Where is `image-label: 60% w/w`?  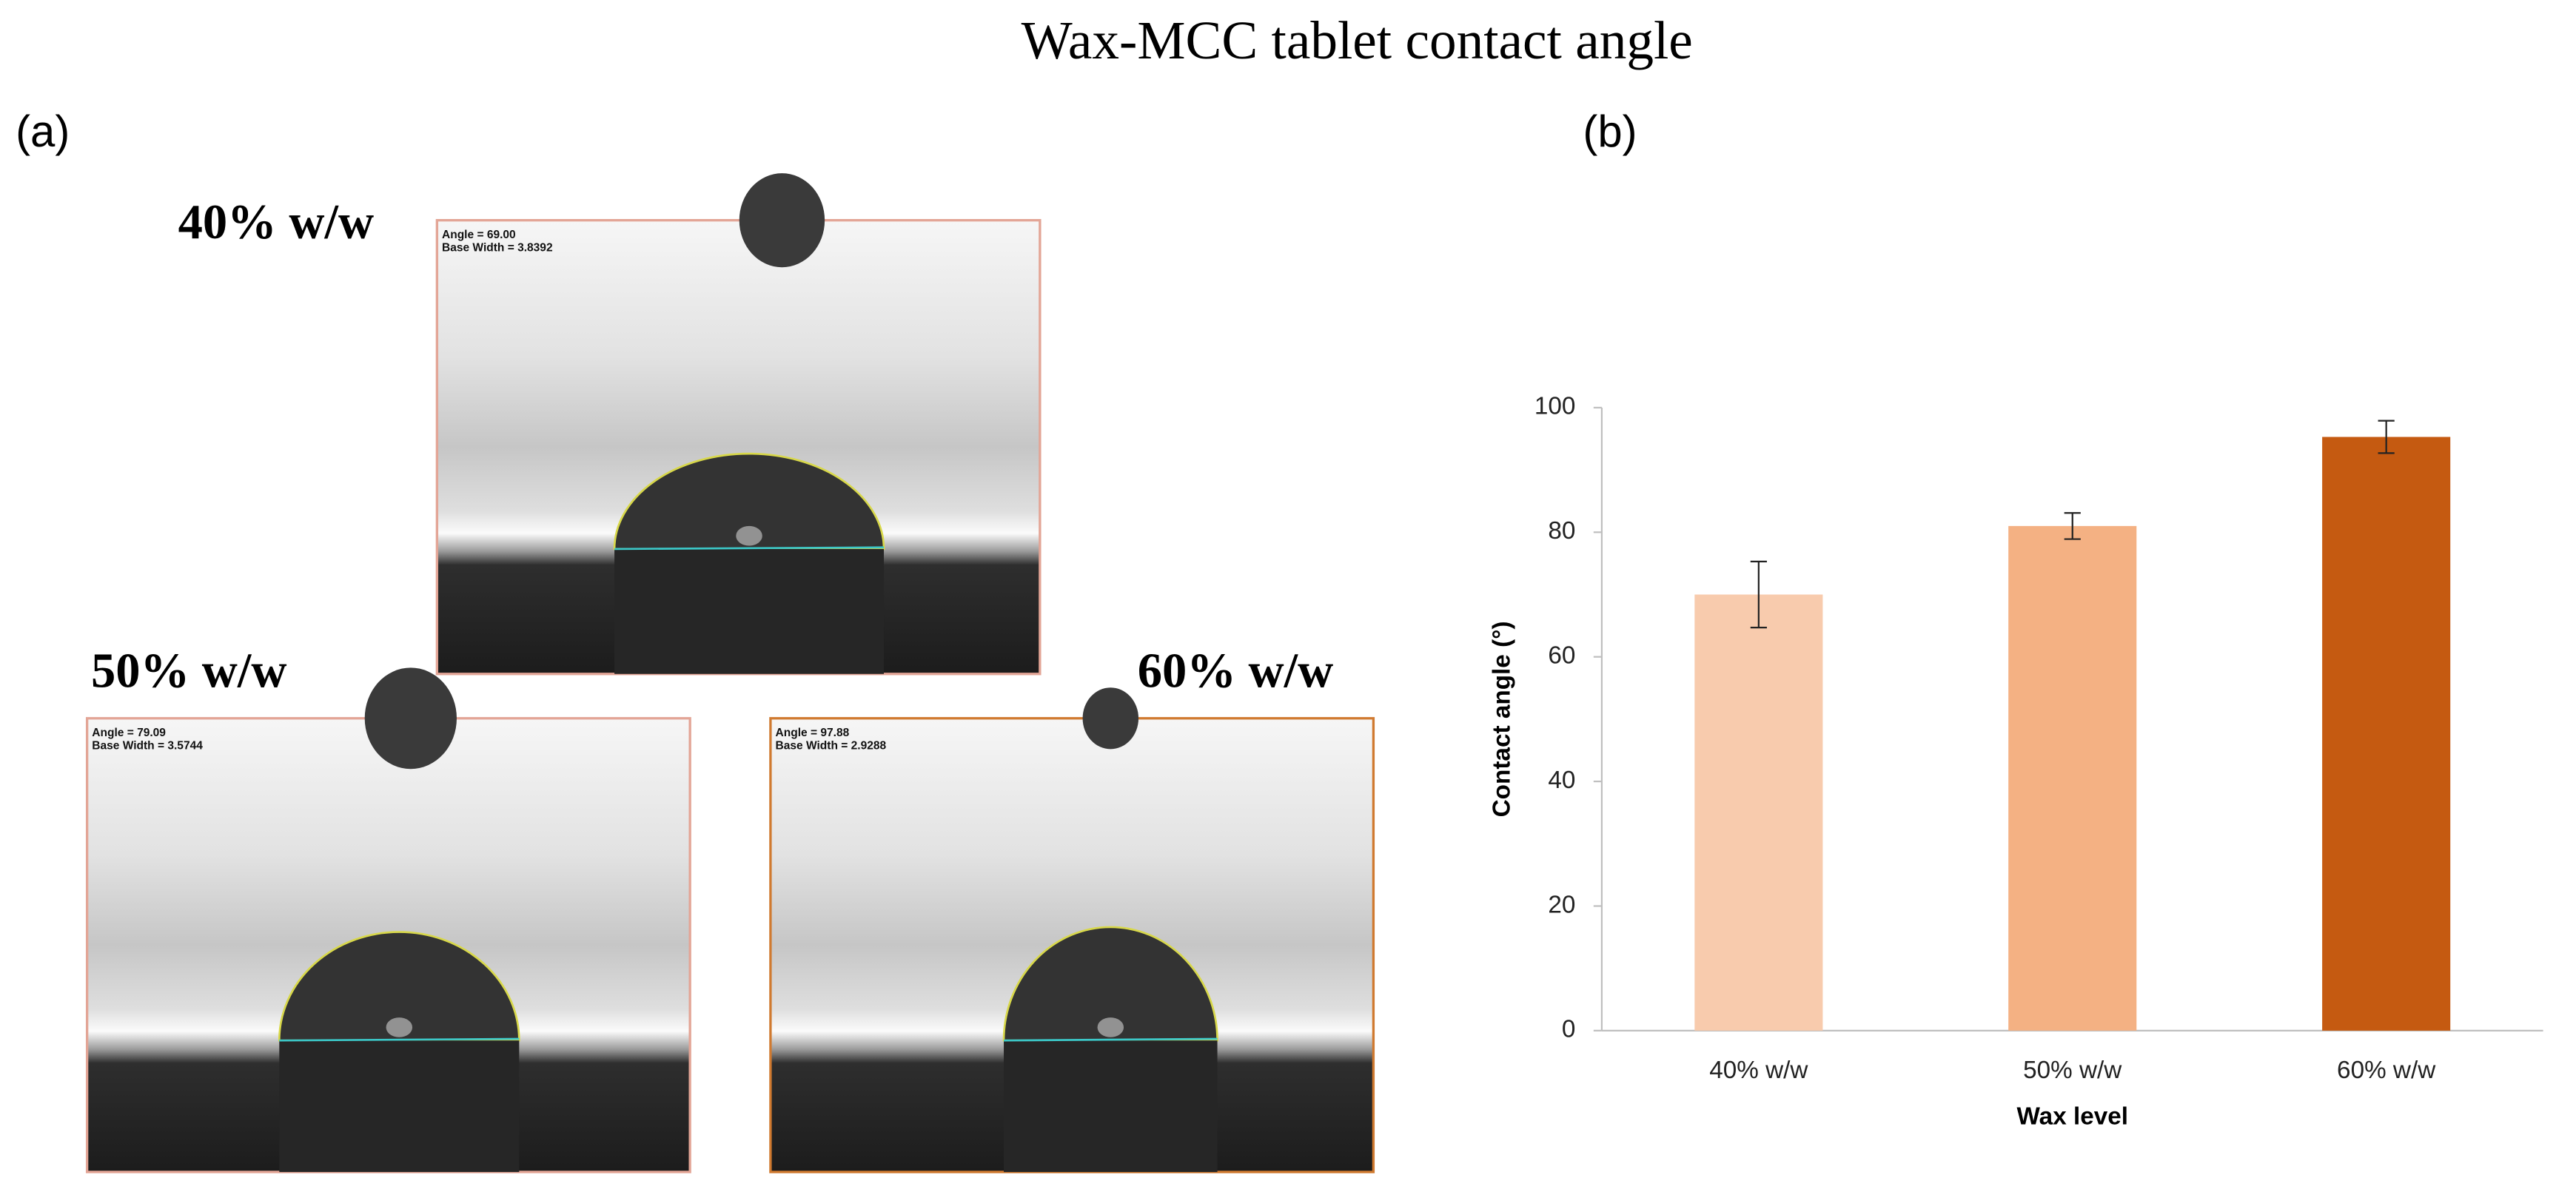 image-label: 60% w/w is located at coordinates (1235, 671).